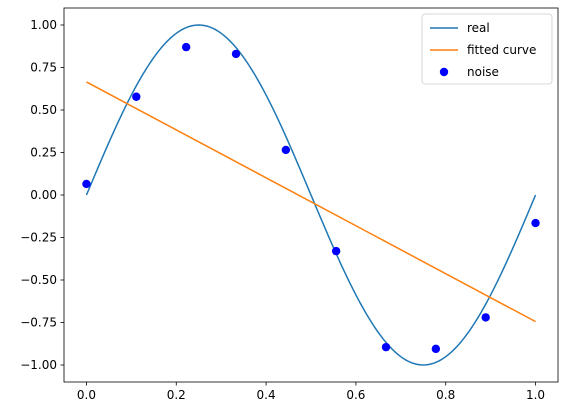 The height and width of the screenshot is (413, 568). What do you see at coordinates (38, 323) in the screenshot?
I see `y-tick-label: −0.75` at bounding box center [38, 323].